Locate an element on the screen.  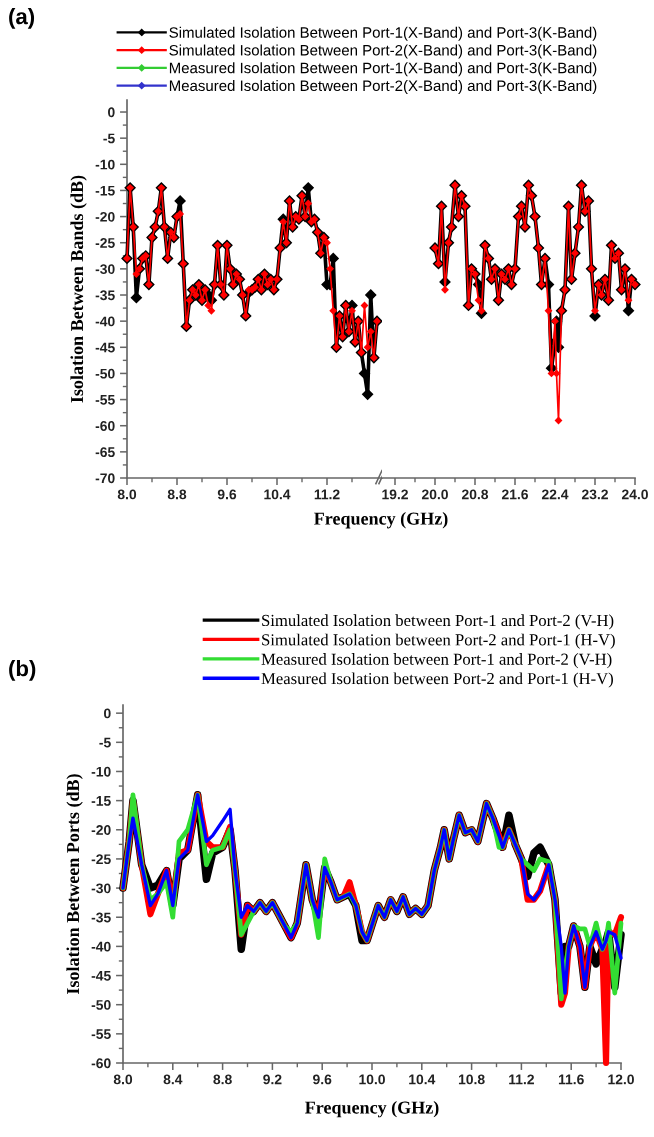
y-tick-label: -70 is located at coordinates (105, 478).